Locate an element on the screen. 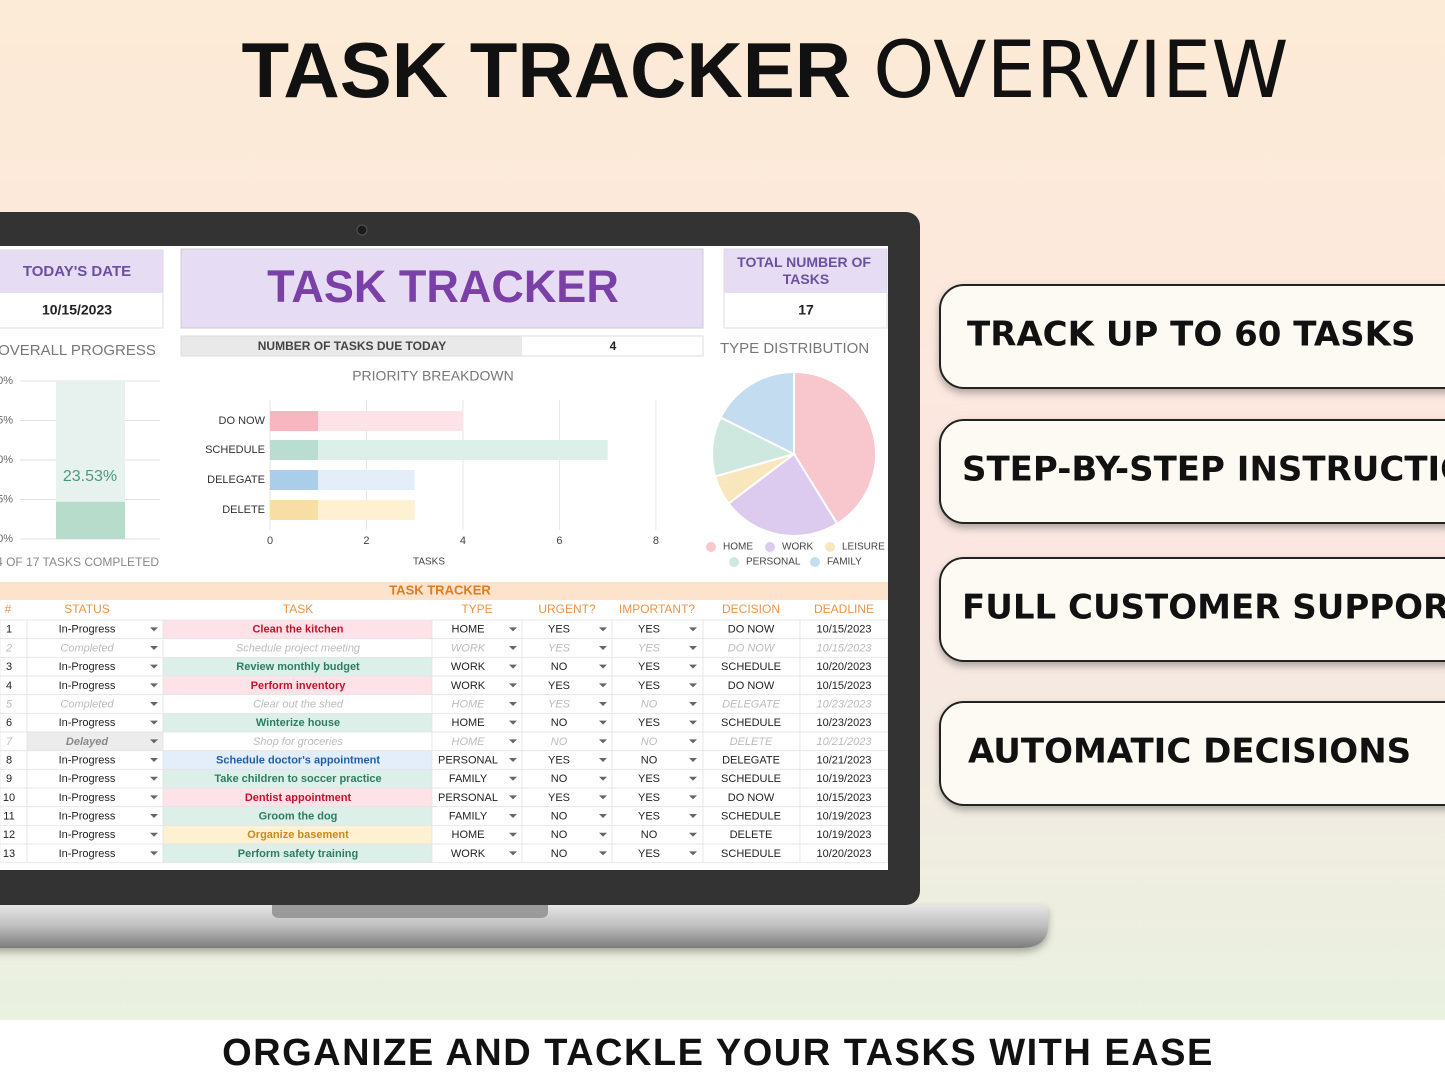  cell-text: 10/20/2023 is located at coordinates (843, 854).